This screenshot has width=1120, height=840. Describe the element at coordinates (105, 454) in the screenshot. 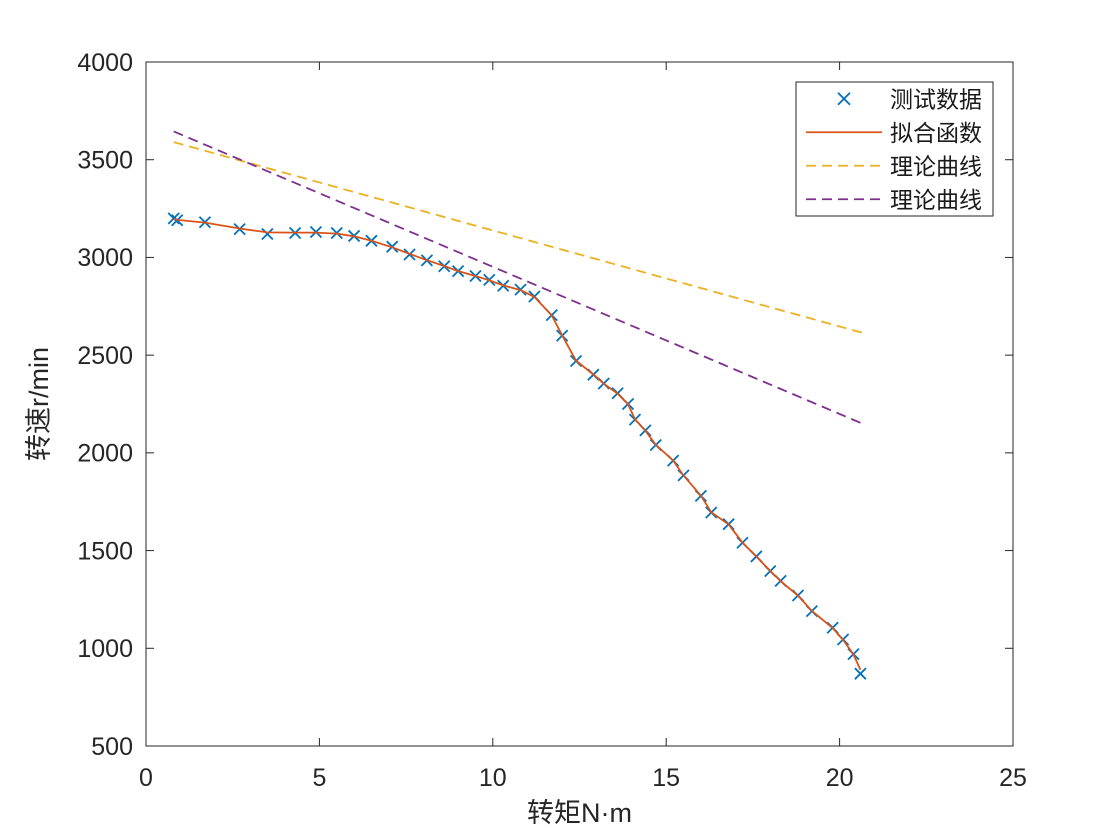

I see `y-tick-label: 2000` at that location.